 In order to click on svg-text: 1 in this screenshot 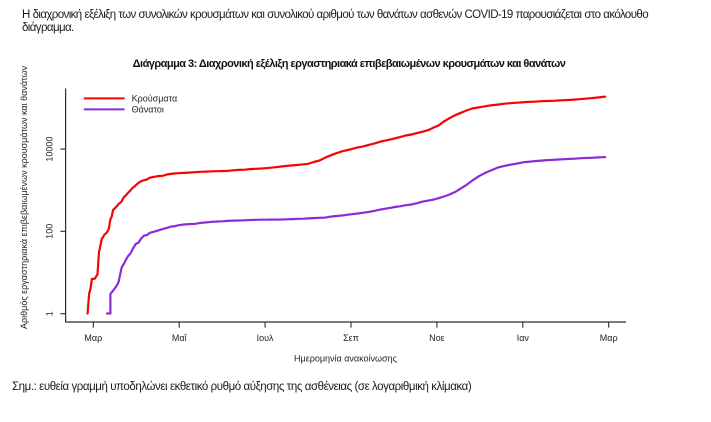, I will do `click(49, 313)`.